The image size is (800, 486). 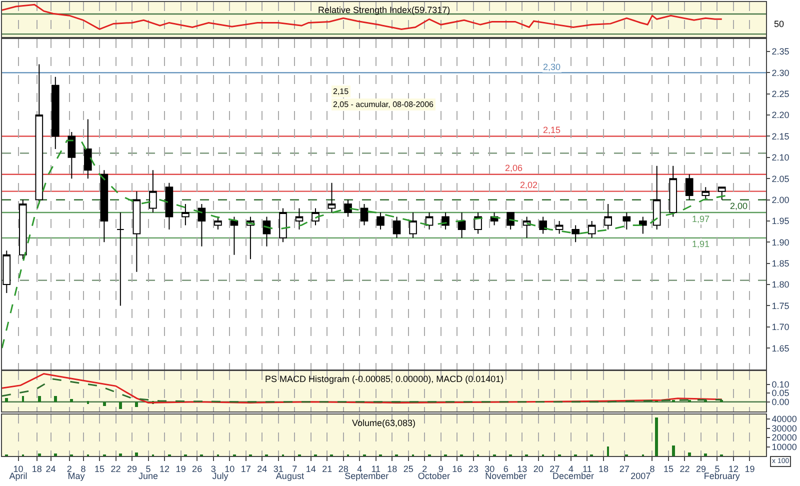 What do you see at coordinates (701, 469) in the screenshot?
I see `x-tick-label: 29` at bounding box center [701, 469].